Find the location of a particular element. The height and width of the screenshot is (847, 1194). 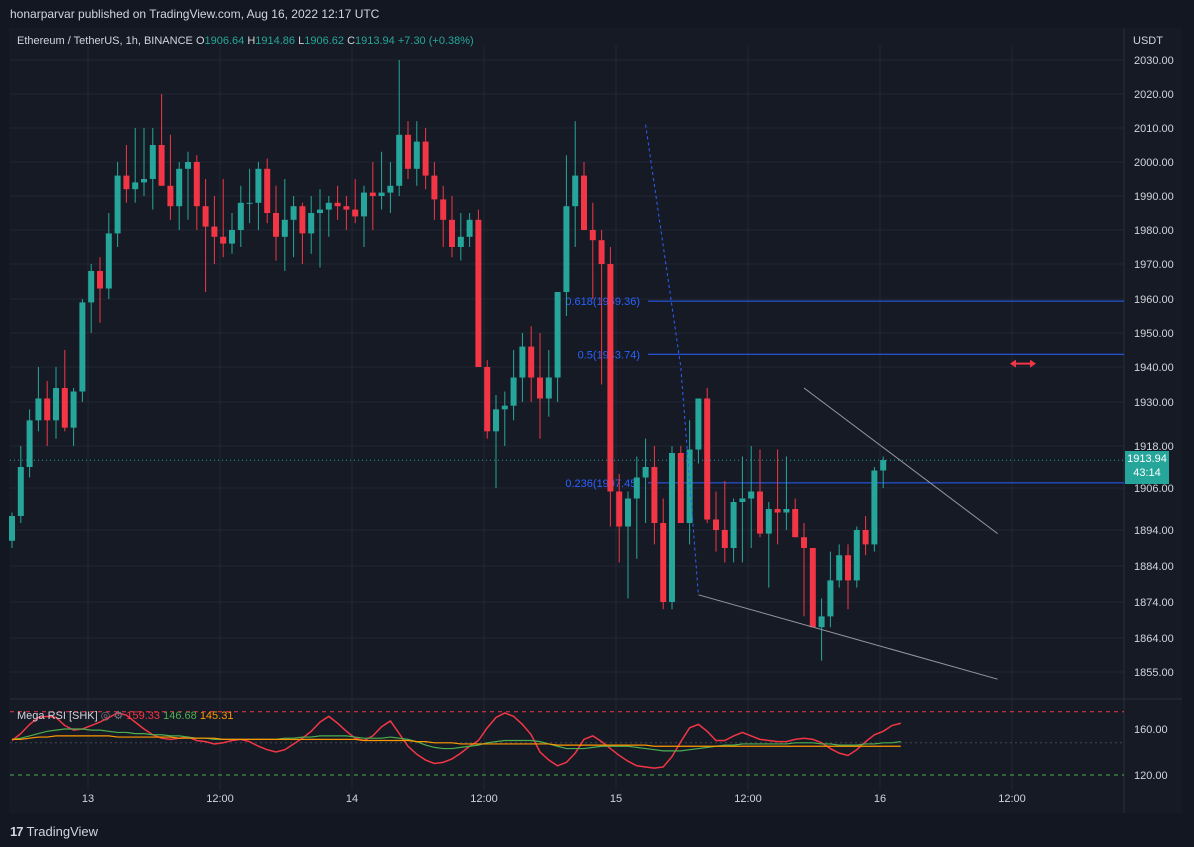

fib-level-label: 0.618(1959.36) is located at coordinates (602, 302).